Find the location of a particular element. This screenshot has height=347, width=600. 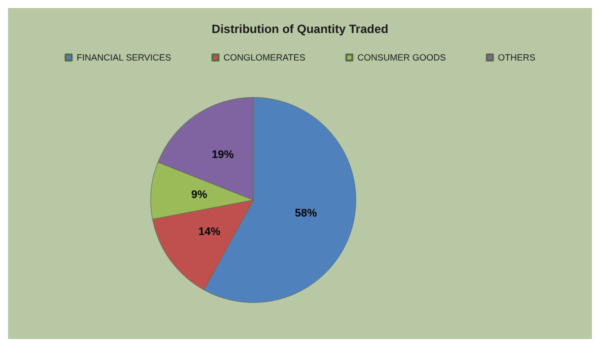

data-label: 9% is located at coordinates (199, 194).